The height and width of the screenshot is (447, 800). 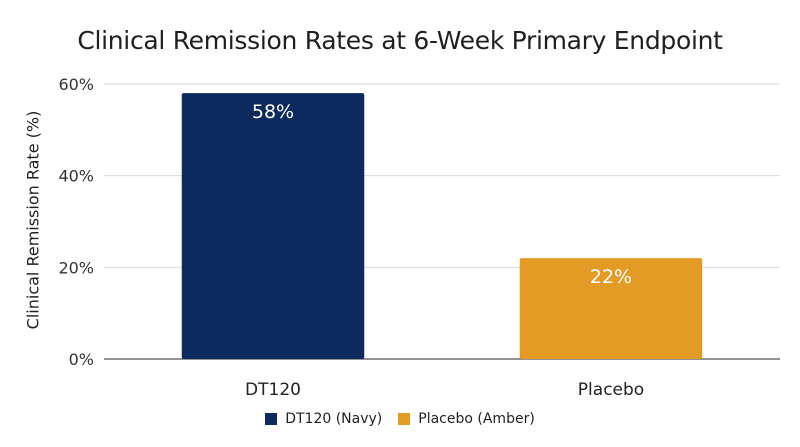 What do you see at coordinates (404, 419) in the screenshot?
I see `legend-swatch-placebo` at bounding box center [404, 419].